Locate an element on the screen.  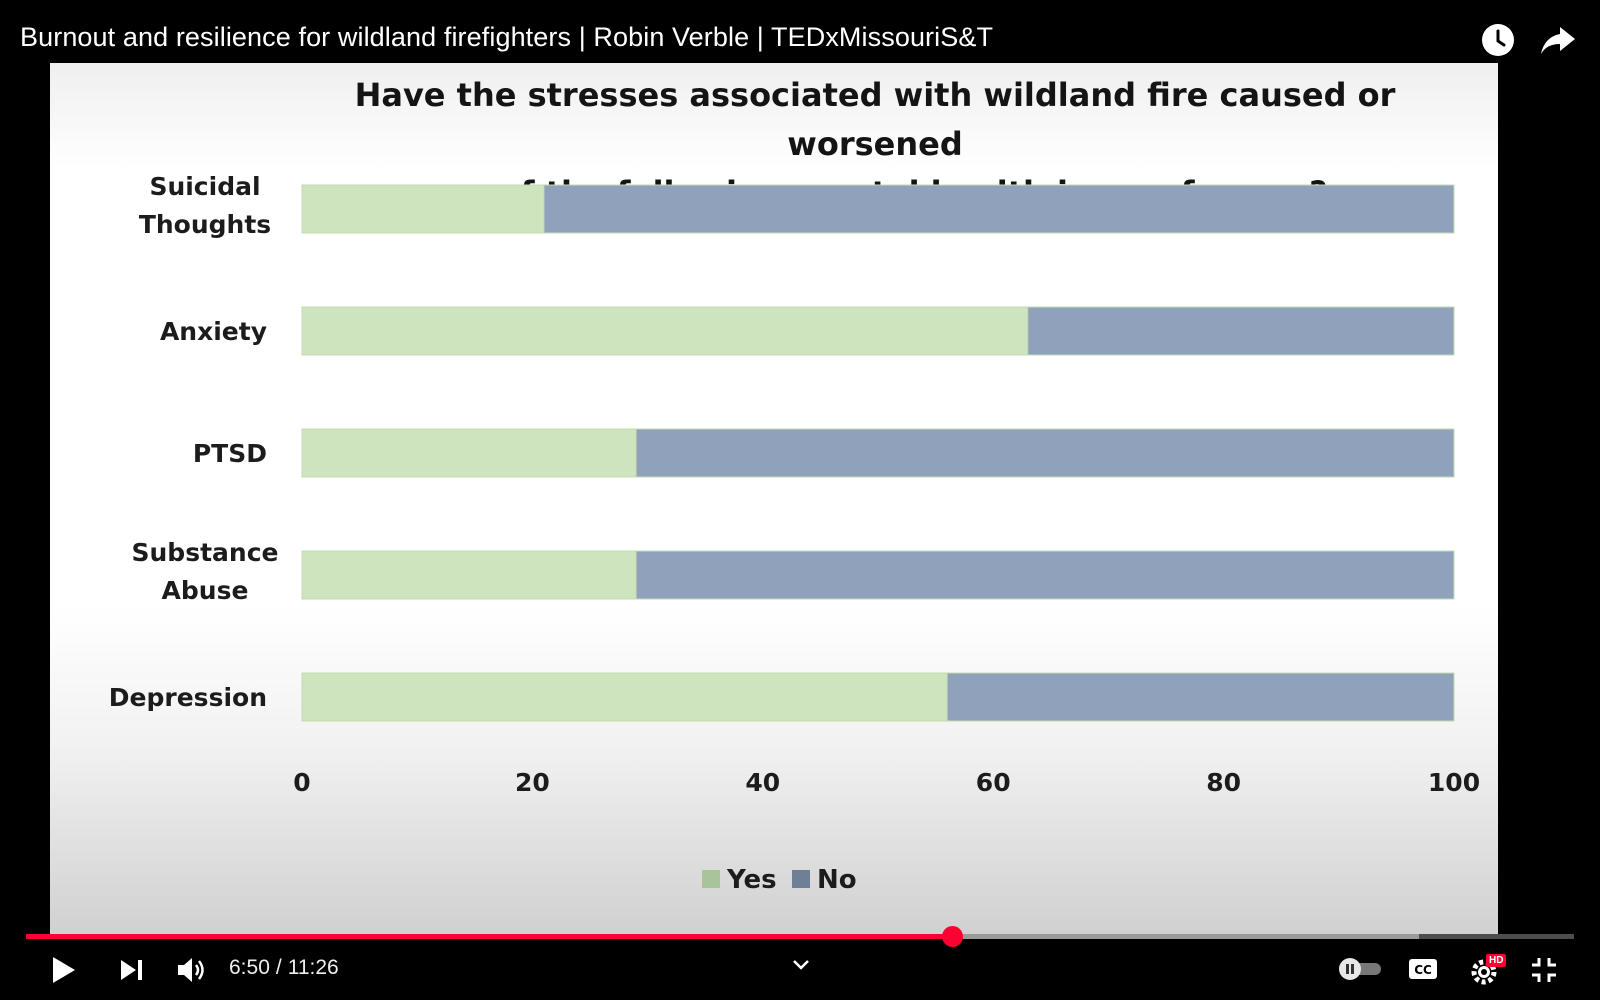
share-button is located at coordinates (1558, 40).